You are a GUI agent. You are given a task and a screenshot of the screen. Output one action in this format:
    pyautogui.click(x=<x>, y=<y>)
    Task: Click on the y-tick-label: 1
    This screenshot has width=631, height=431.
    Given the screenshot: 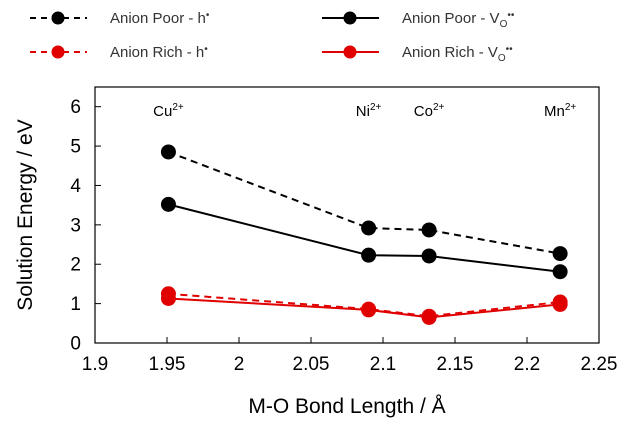 What is the action you would take?
    pyautogui.click(x=75, y=304)
    